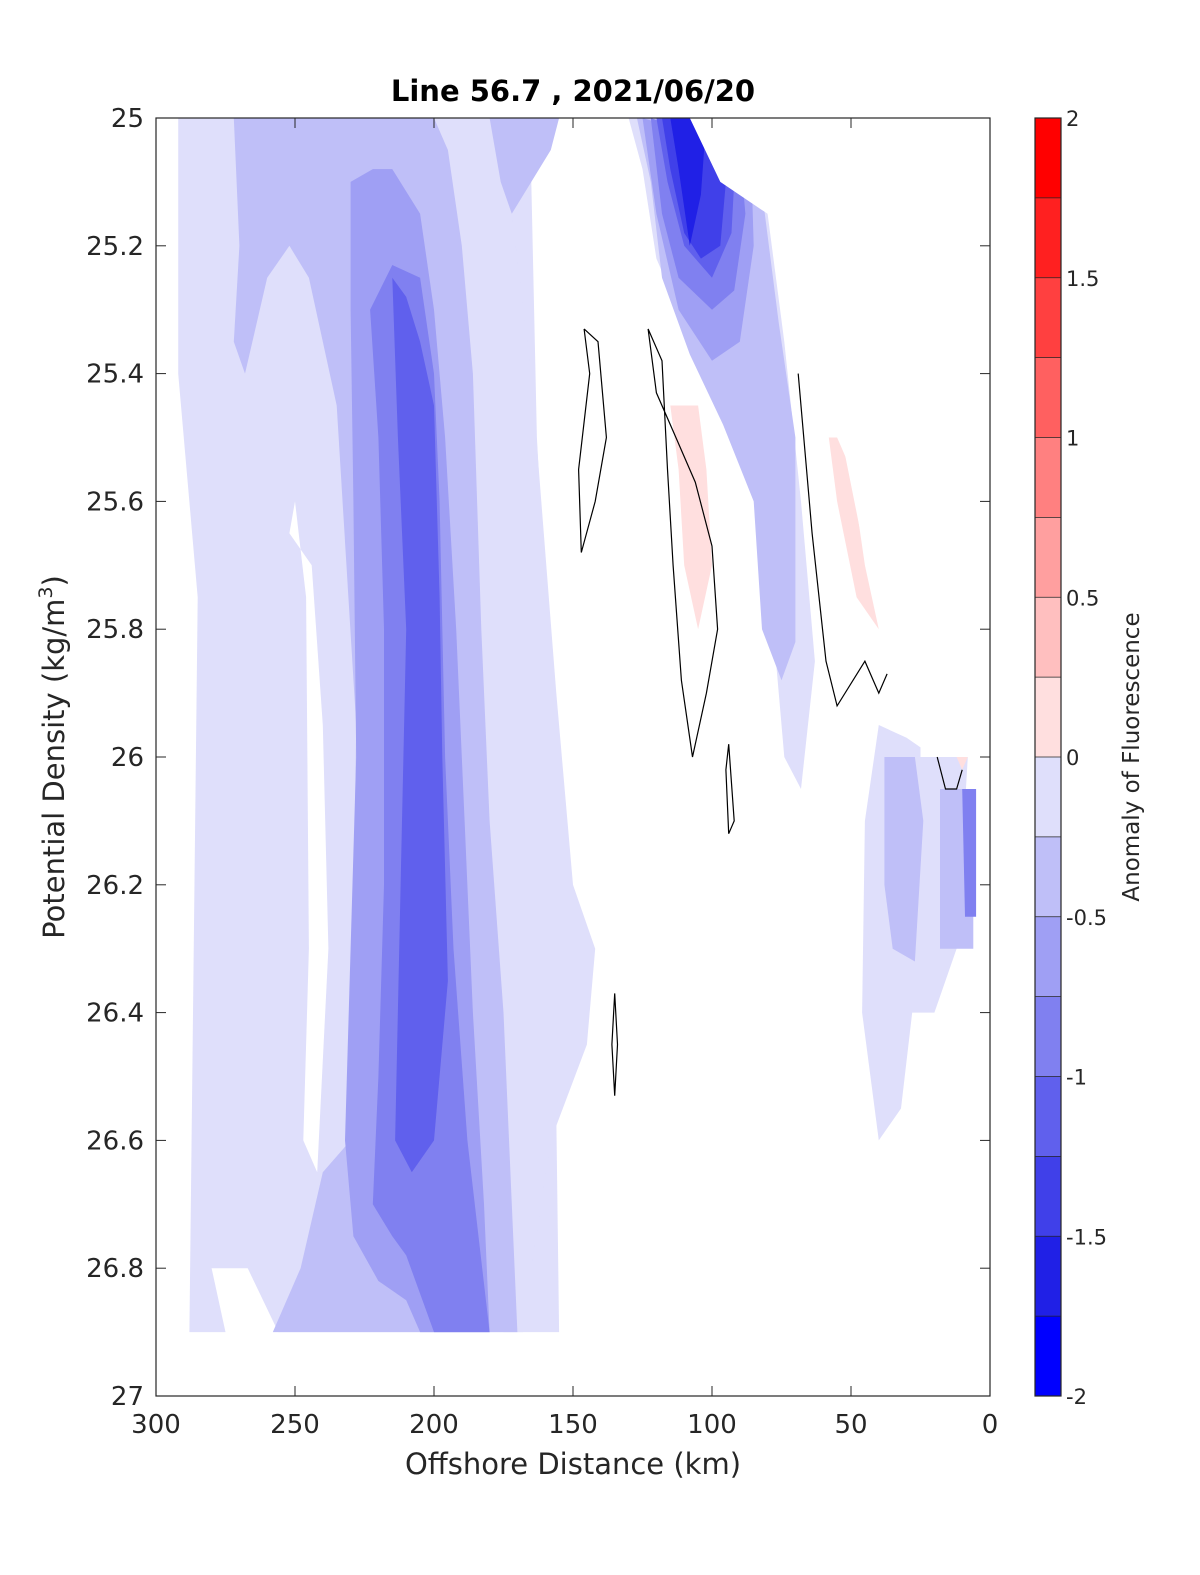 This screenshot has width=1200, height=1575. I want to click on chart-title: Line 56.7 , 2021/06/20, so click(573, 91).